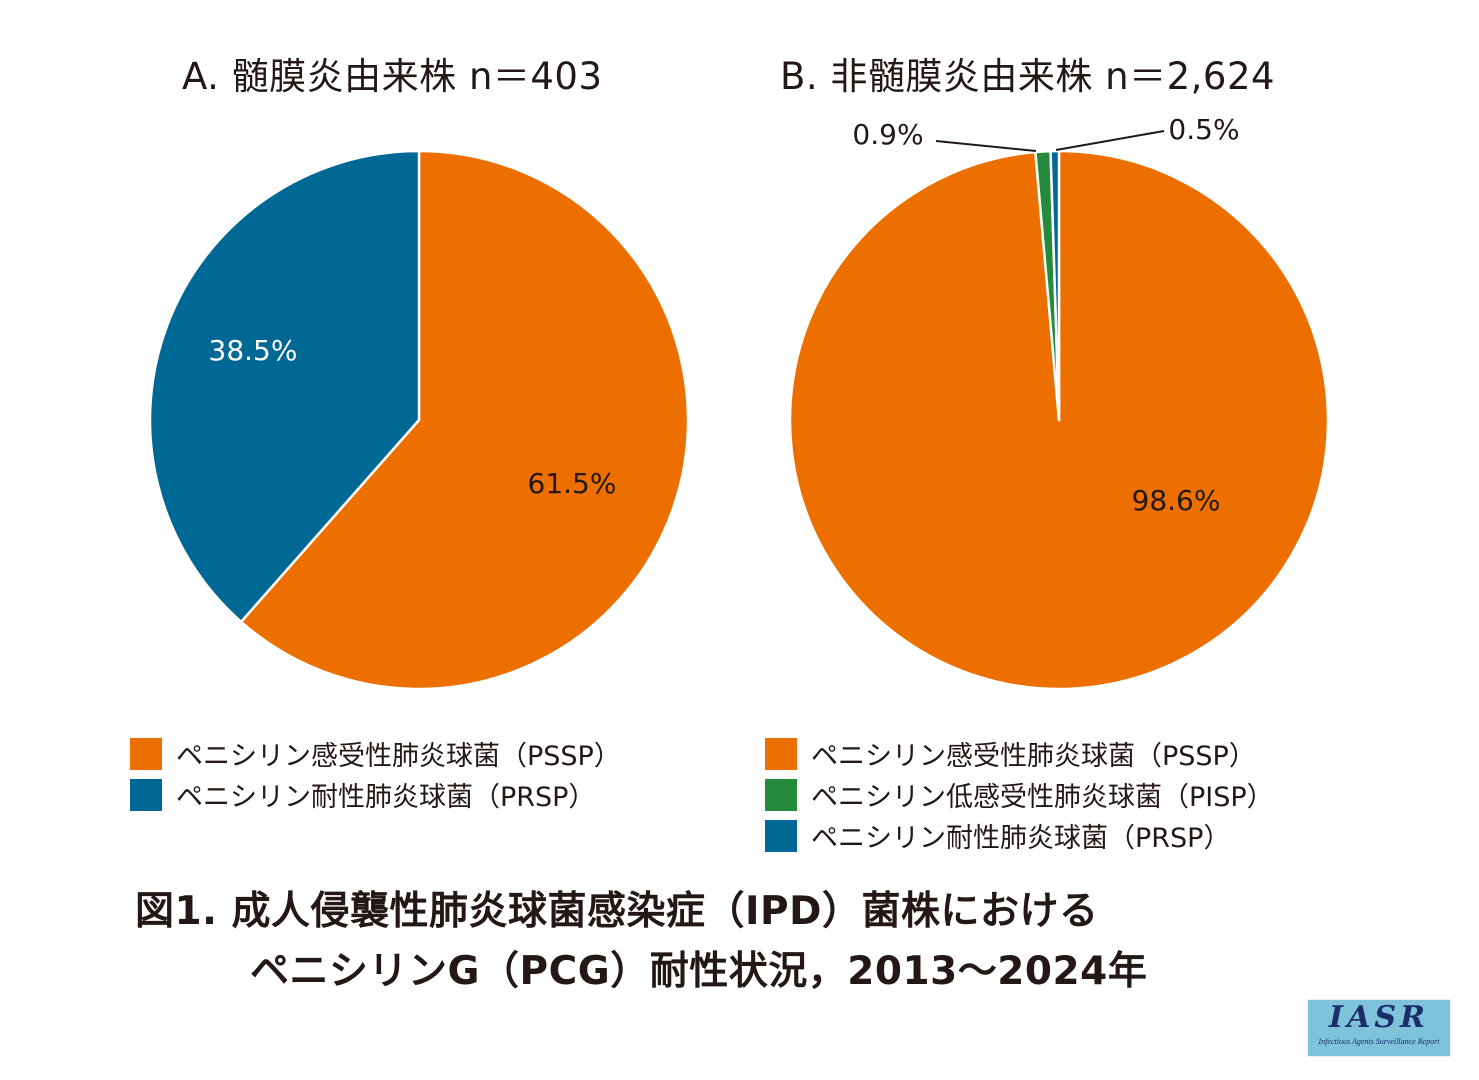 The image size is (1479, 1080). Describe the element at coordinates (392, 76) in the screenshot. I see `chart-a-title: A. 髄膜炎由来株 n＝403` at that location.